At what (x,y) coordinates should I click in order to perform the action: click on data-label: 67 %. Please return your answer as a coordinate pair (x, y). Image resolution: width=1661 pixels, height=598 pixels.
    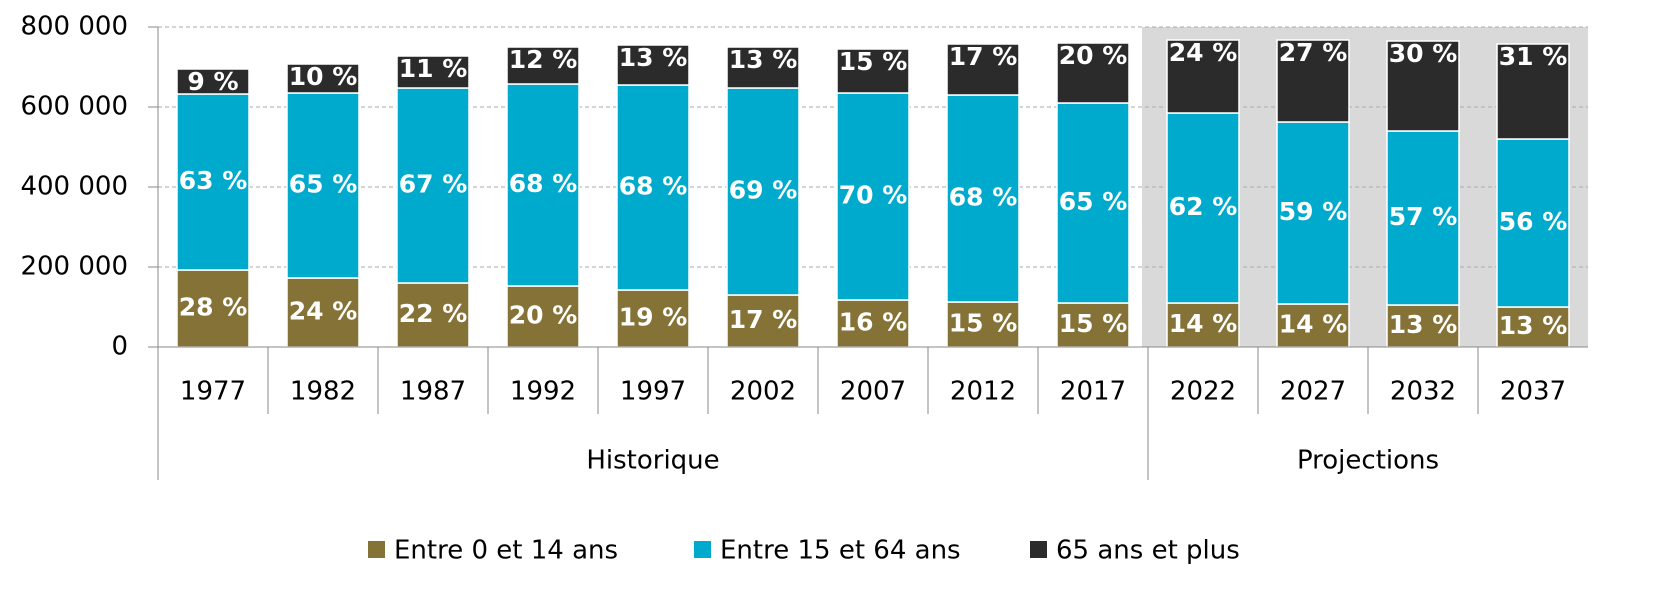
    Looking at the image, I should click on (433, 184).